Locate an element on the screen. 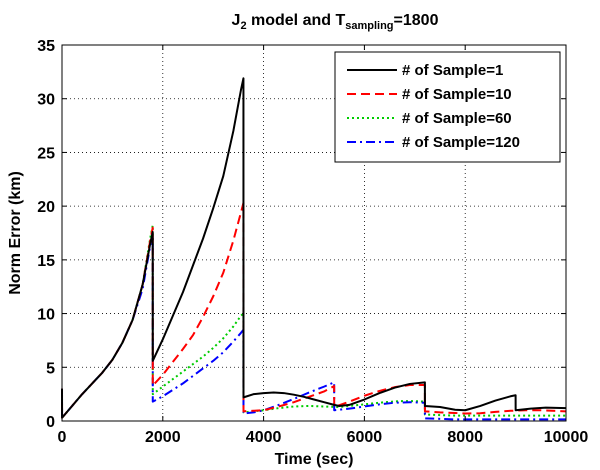 The height and width of the screenshot is (470, 600). y-tick-label: 25 is located at coordinates (46, 153).